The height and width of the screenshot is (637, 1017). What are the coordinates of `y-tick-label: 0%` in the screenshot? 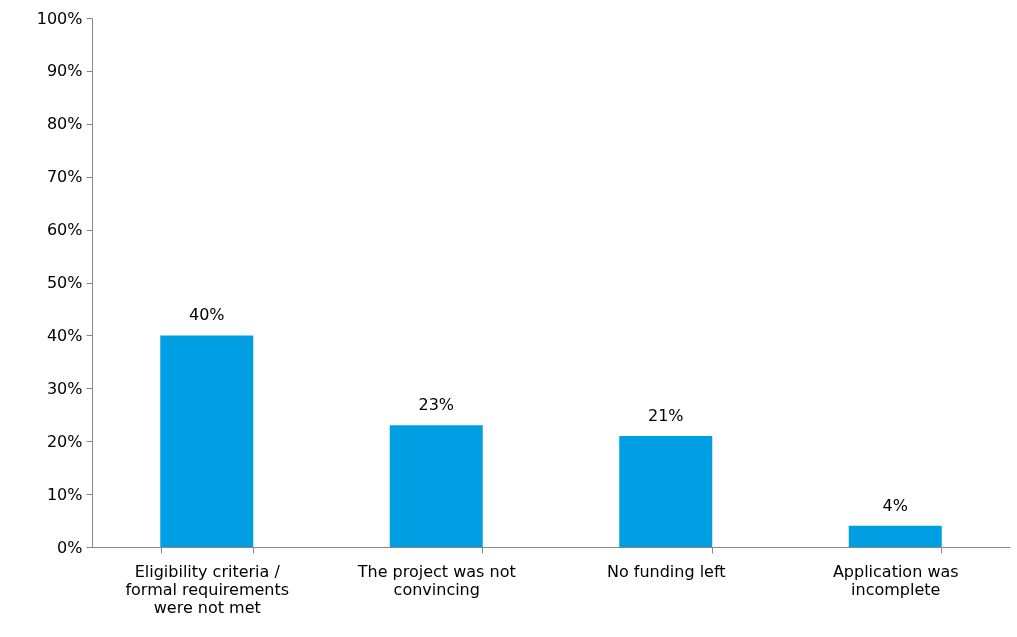 It's located at (70, 547).